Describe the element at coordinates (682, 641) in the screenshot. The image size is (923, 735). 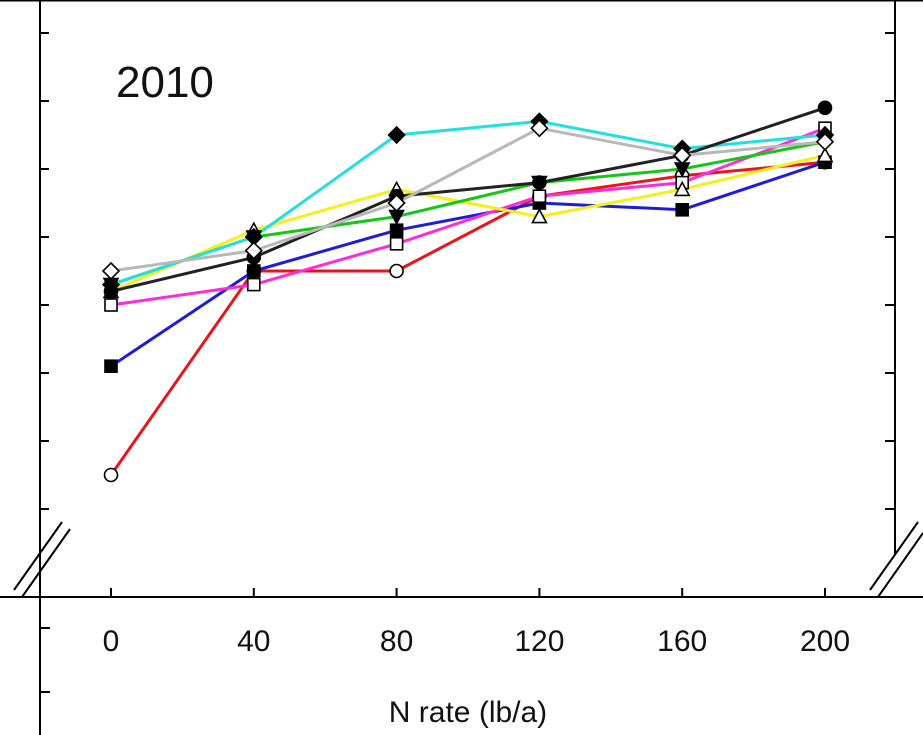
I see `x-tick-label: 160` at that location.